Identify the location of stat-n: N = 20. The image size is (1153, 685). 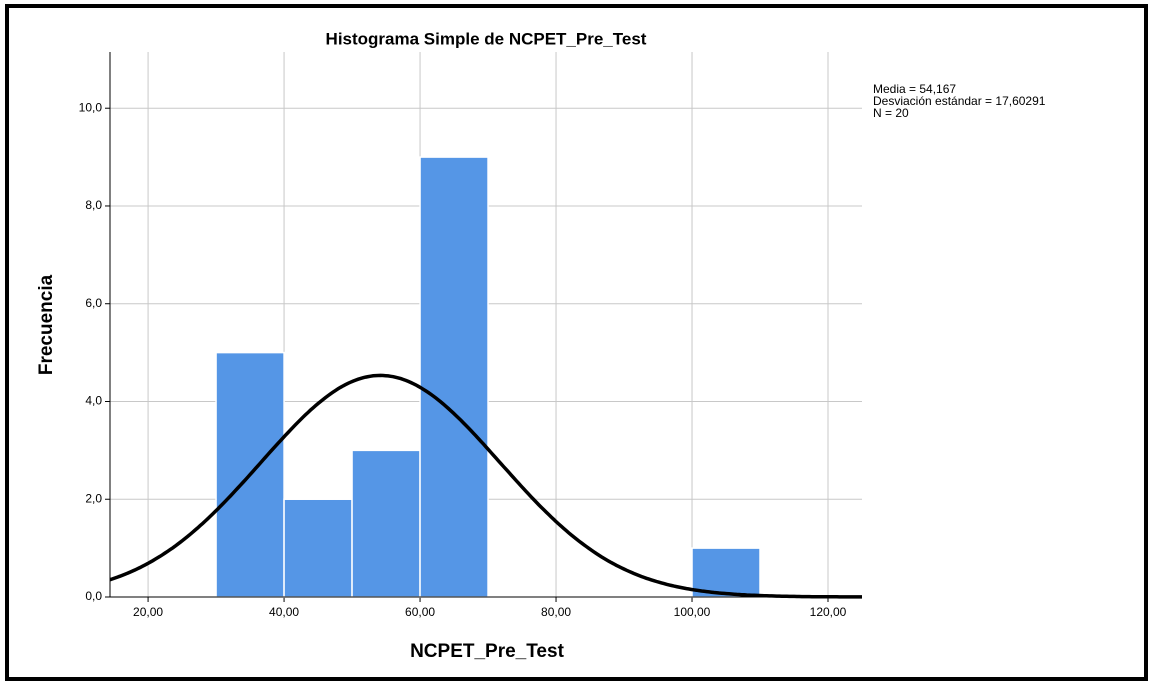
(891, 113).